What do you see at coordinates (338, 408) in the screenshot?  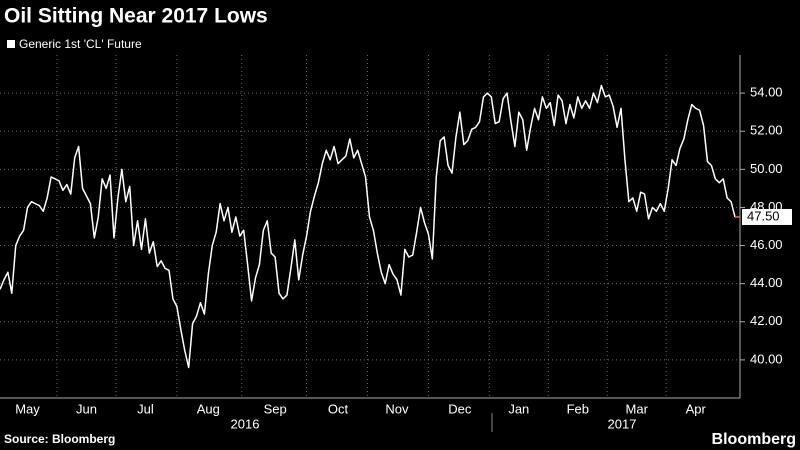 I see `x-tick-label: Oct` at bounding box center [338, 408].